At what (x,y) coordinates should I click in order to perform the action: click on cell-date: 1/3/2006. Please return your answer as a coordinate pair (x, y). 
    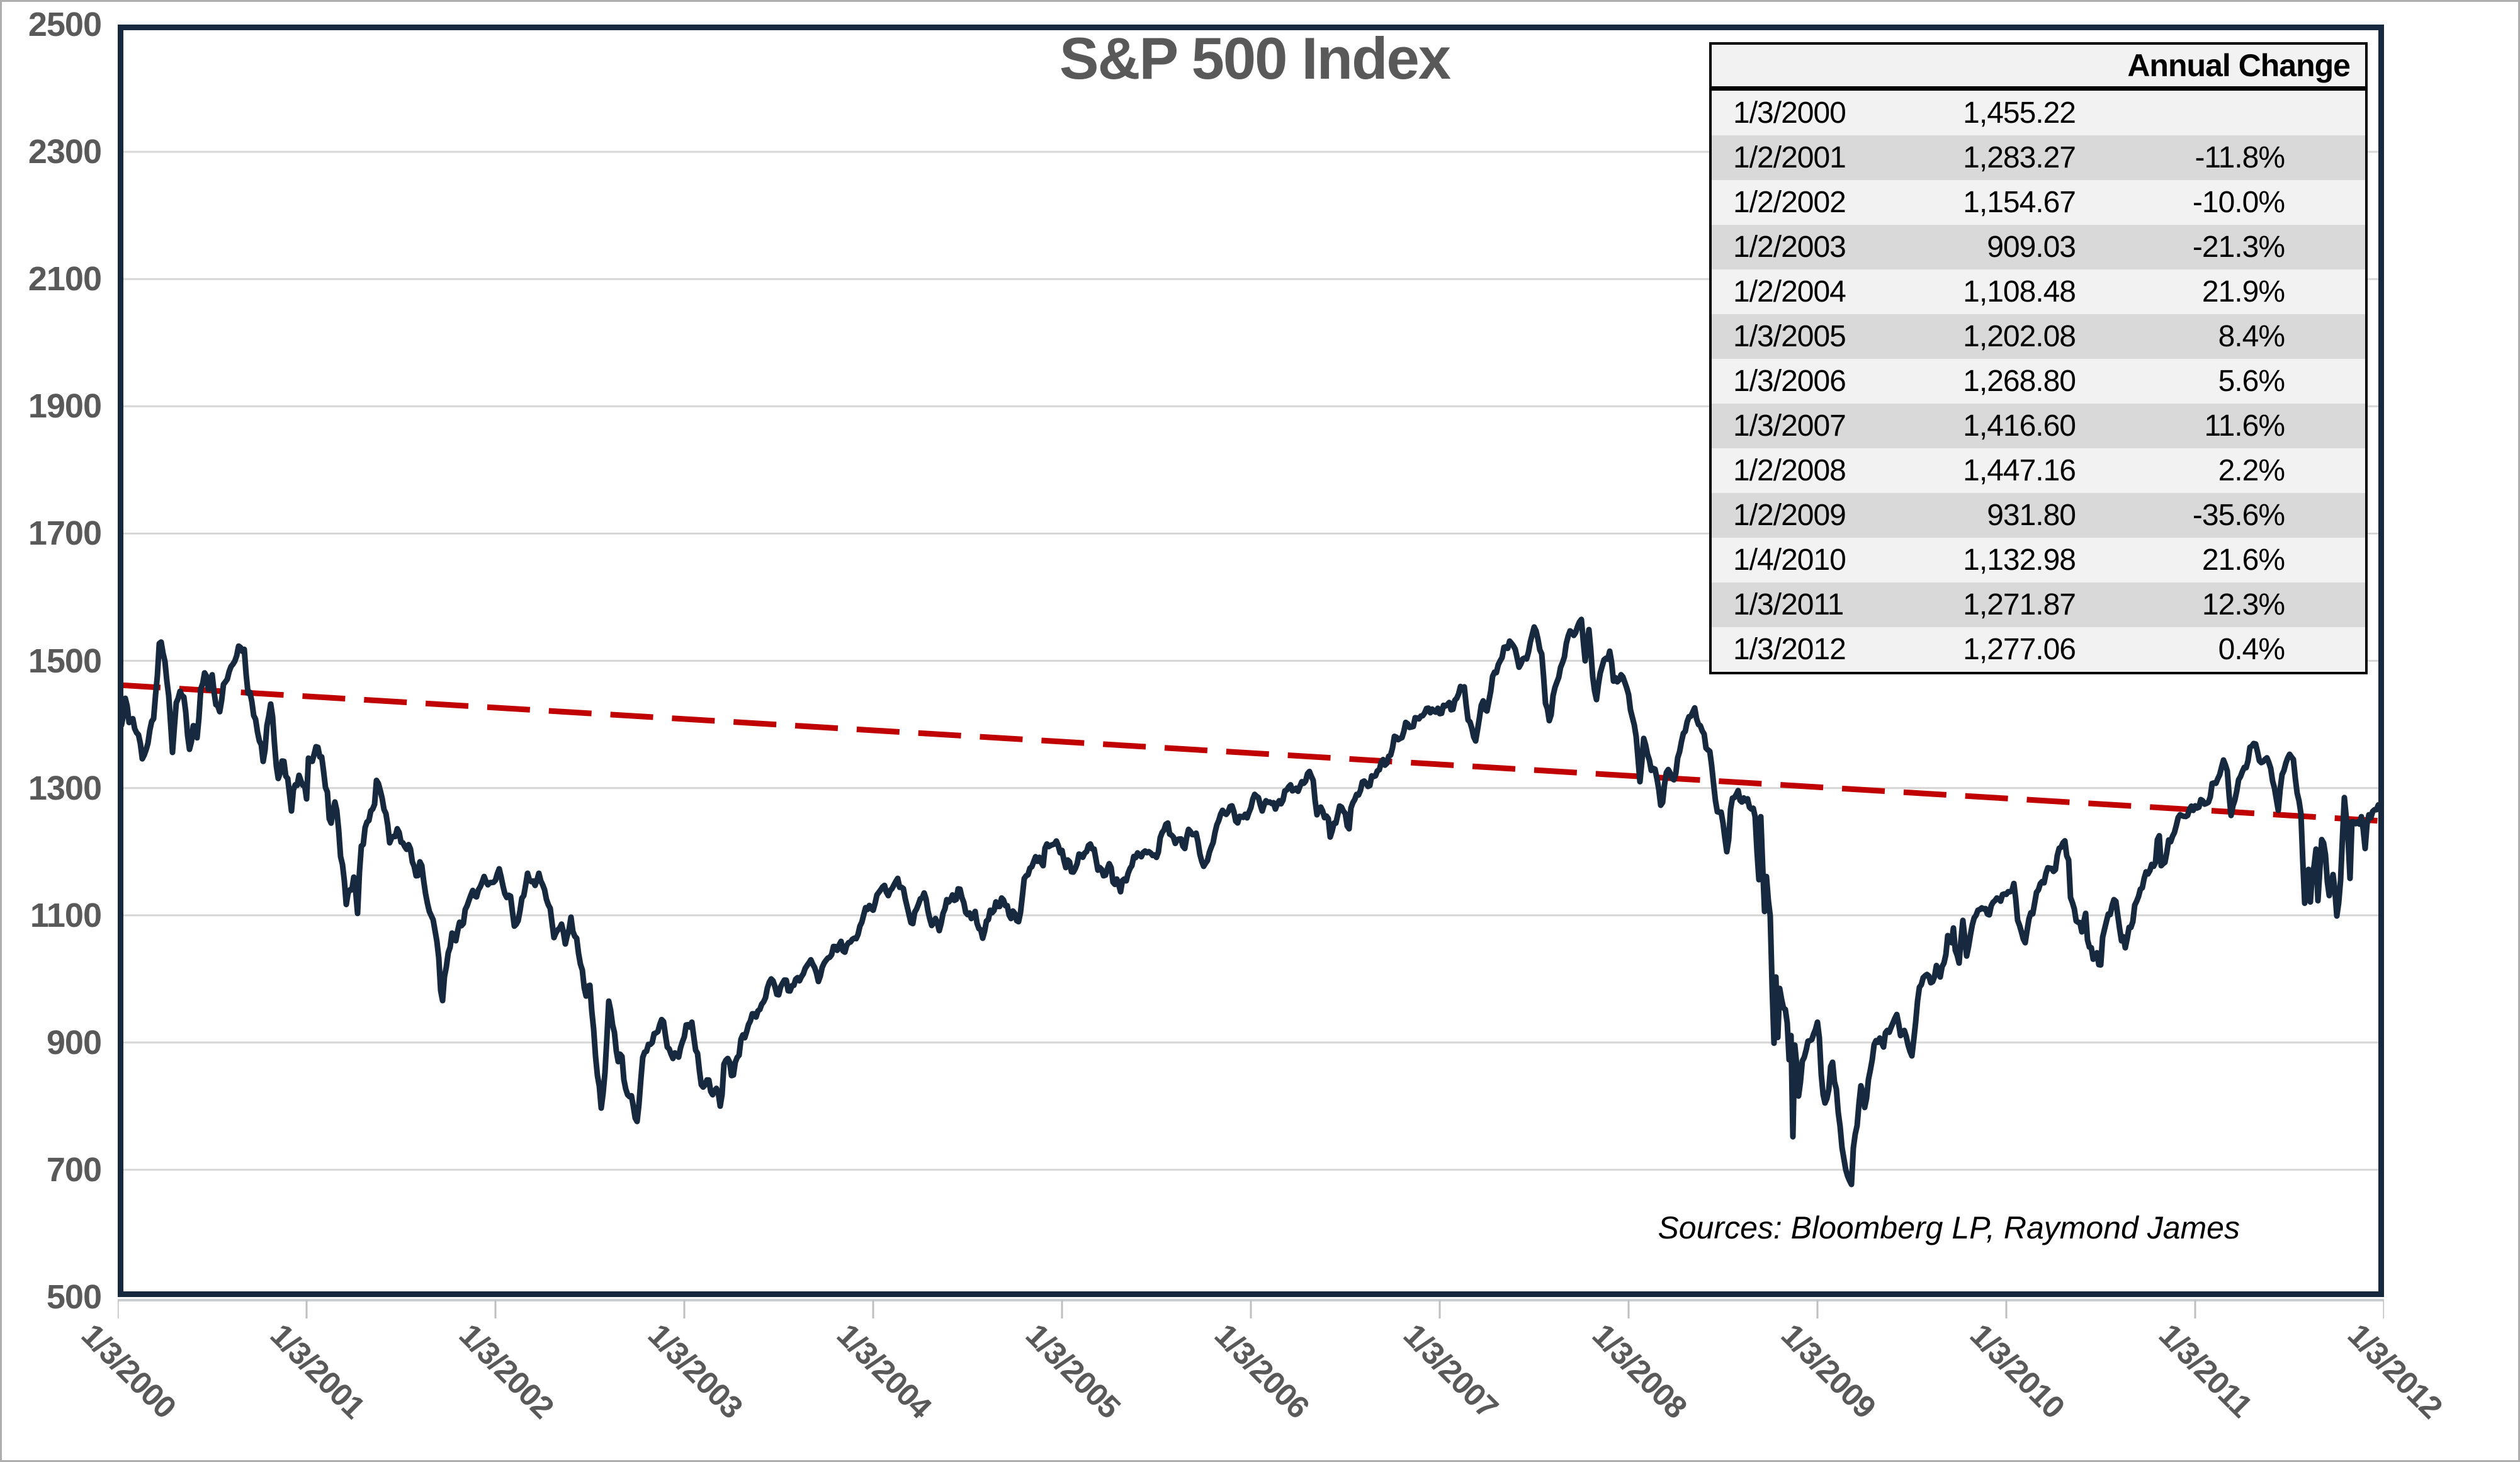
    Looking at the image, I should click on (1789, 381).